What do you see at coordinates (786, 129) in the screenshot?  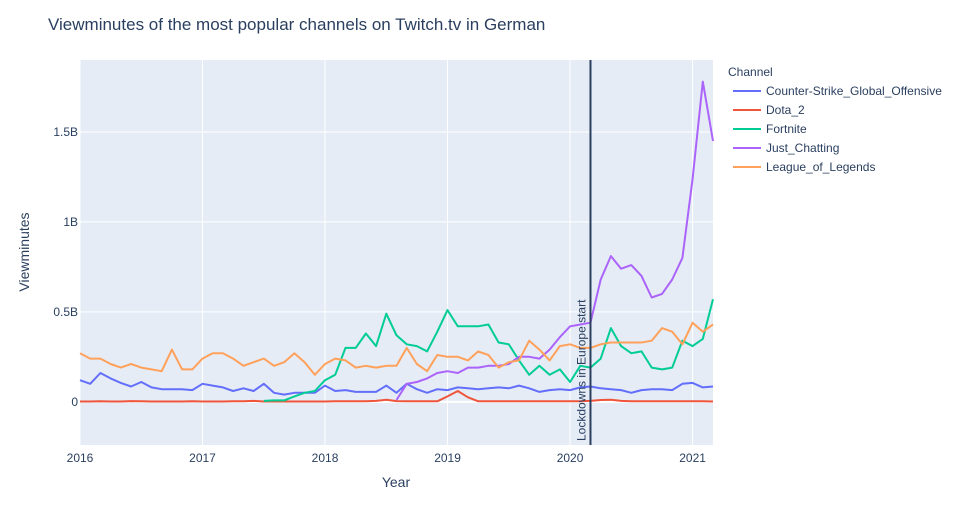 I see `legend-item-label: Fortnite` at bounding box center [786, 129].